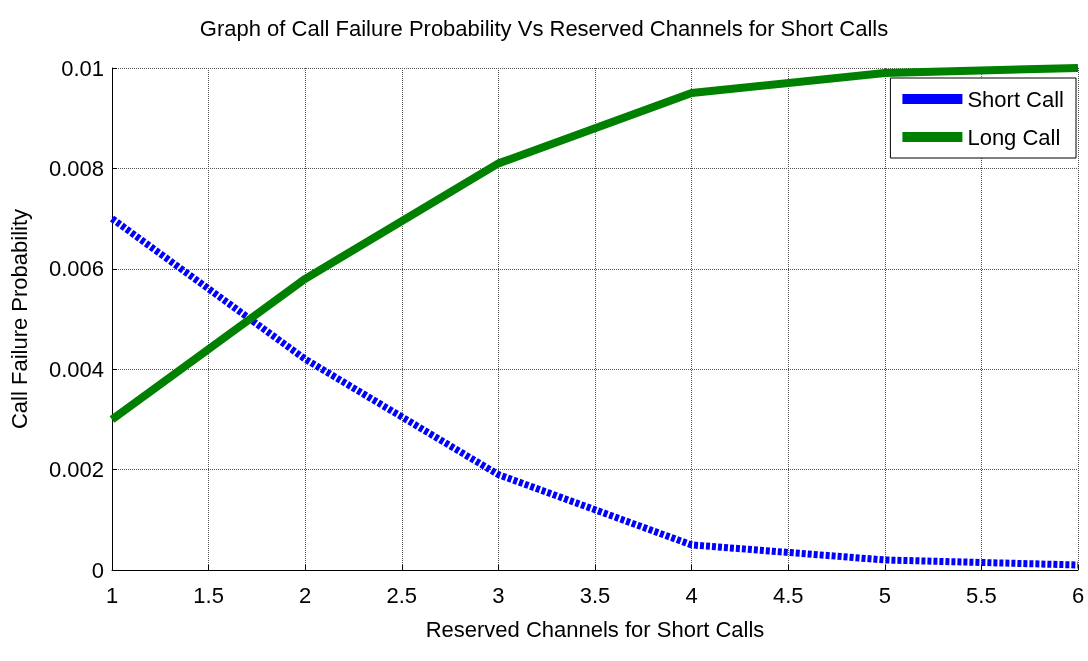 The height and width of the screenshot is (661, 1088). Describe the element at coordinates (1014, 137) in the screenshot. I see `legend-label: Long Call` at that location.